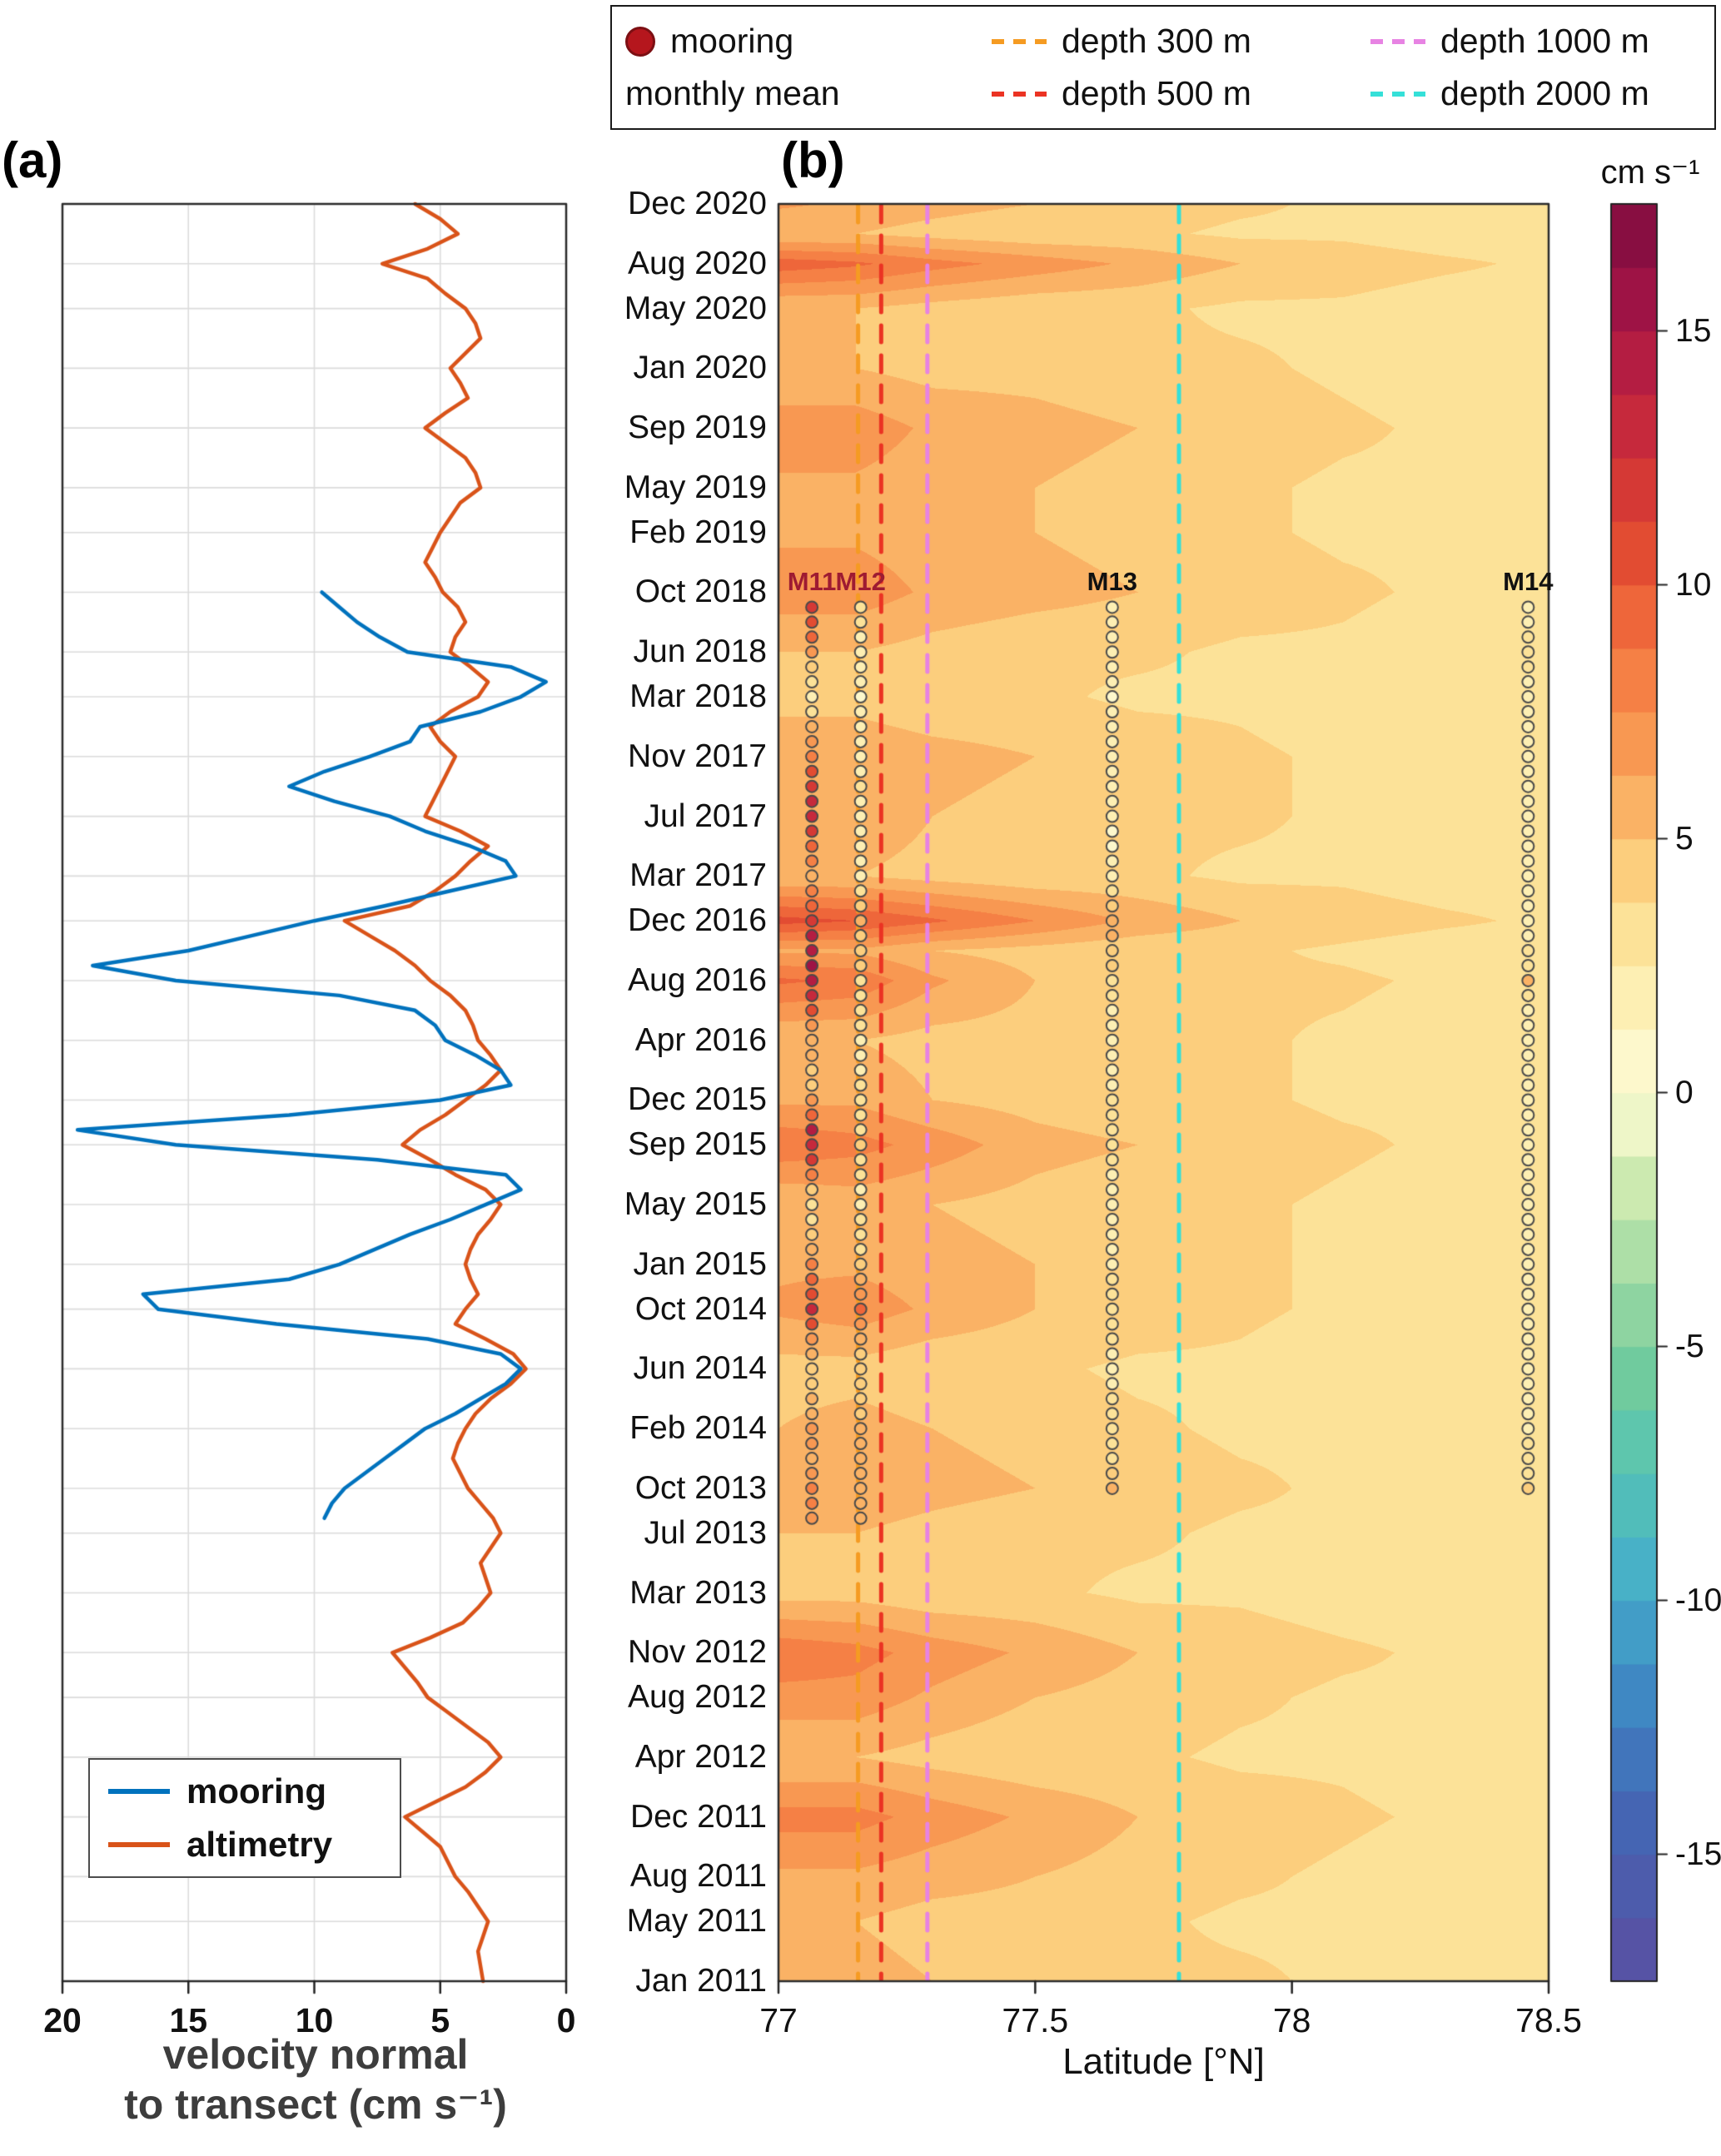 Image resolution: width=1721 pixels, height=2156 pixels. Describe the element at coordinates (733, 93) in the screenshot. I see `legend-monthly-mean-label: monthly mean` at that location.